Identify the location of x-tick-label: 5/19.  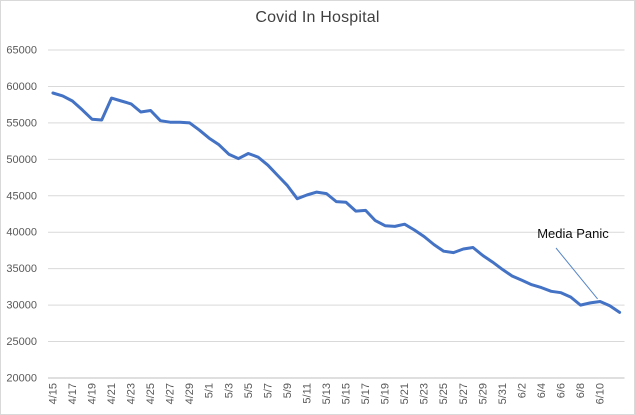
(386, 393).